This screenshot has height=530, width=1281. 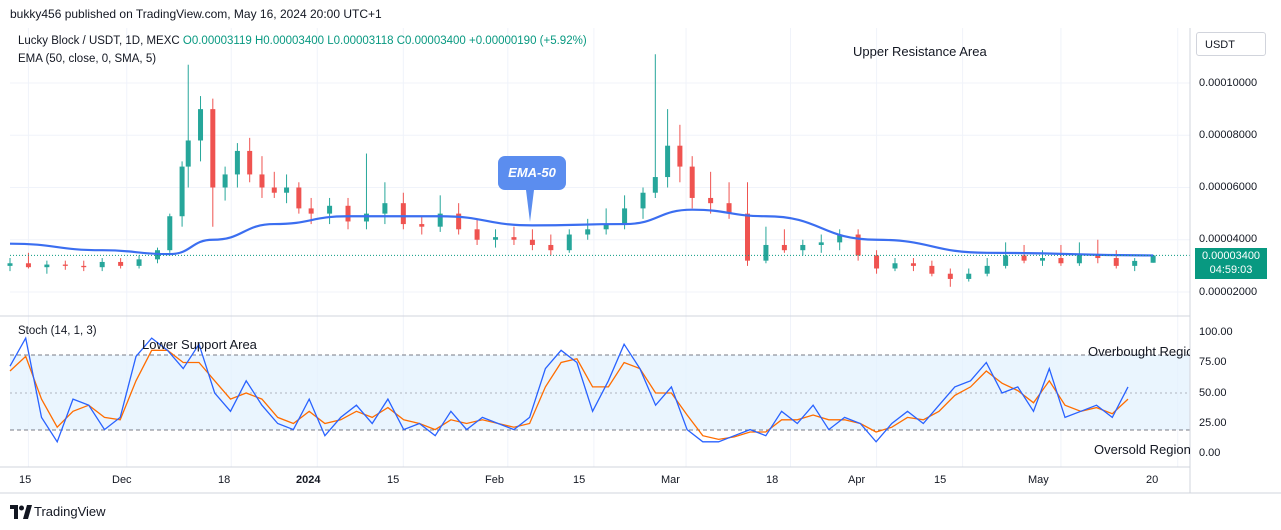 I want to click on price-tick: 0.00006000, so click(x=1228, y=187).